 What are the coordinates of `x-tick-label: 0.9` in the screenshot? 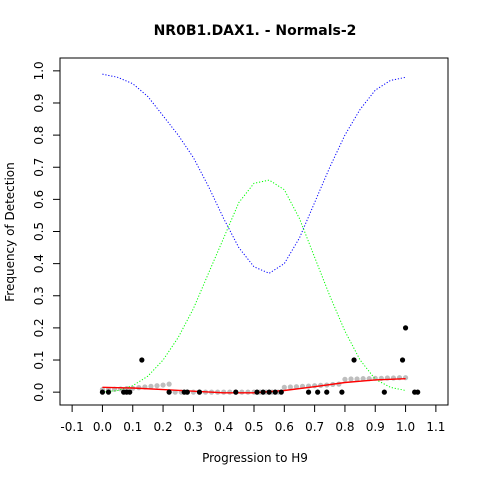 It's located at (375, 427).